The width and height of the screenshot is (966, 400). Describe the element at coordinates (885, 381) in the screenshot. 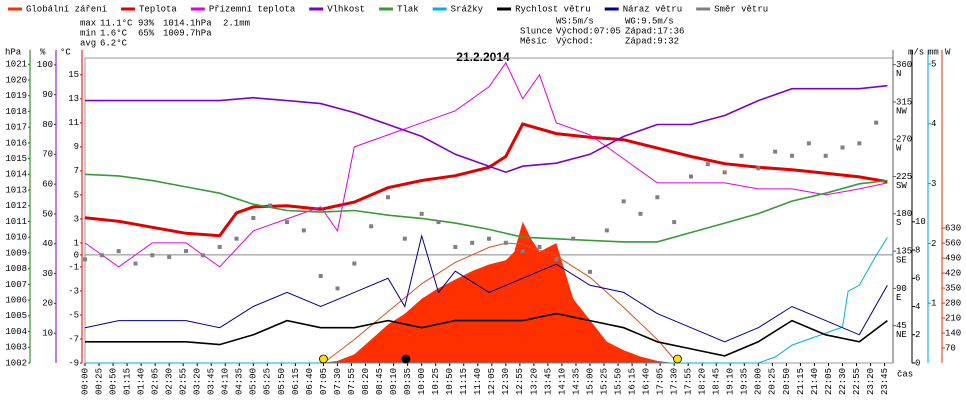

I see `x-tick-label: 23:45` at that location.